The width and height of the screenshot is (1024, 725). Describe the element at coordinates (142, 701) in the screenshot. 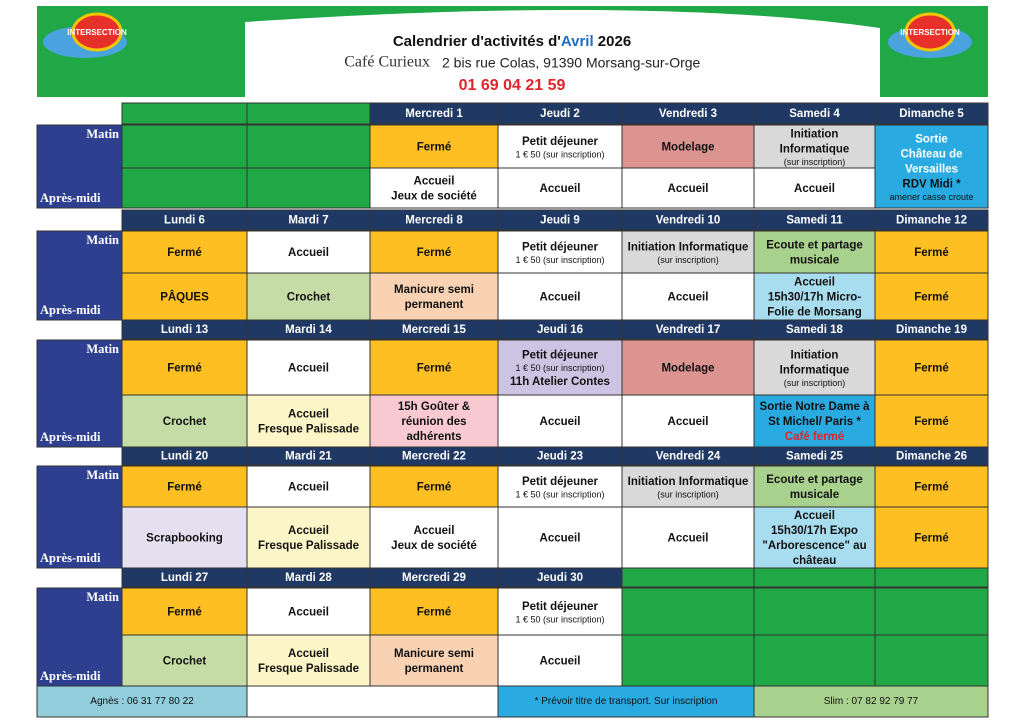

I see `footer-text: Agnès : 06 31 77 80 22` at that location.